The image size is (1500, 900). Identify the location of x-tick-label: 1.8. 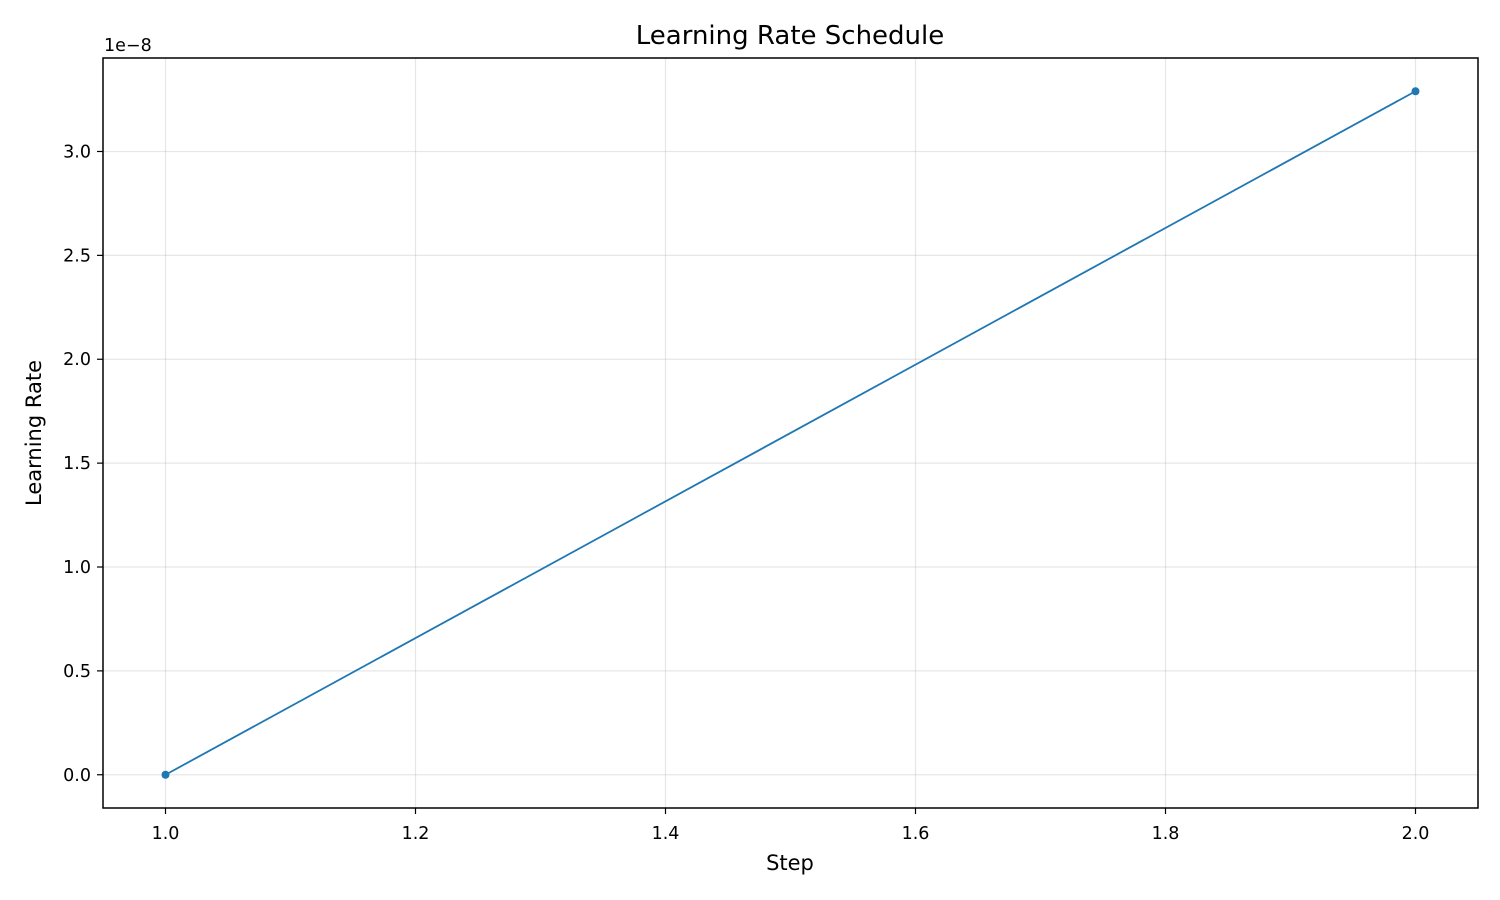
(1166, 834).